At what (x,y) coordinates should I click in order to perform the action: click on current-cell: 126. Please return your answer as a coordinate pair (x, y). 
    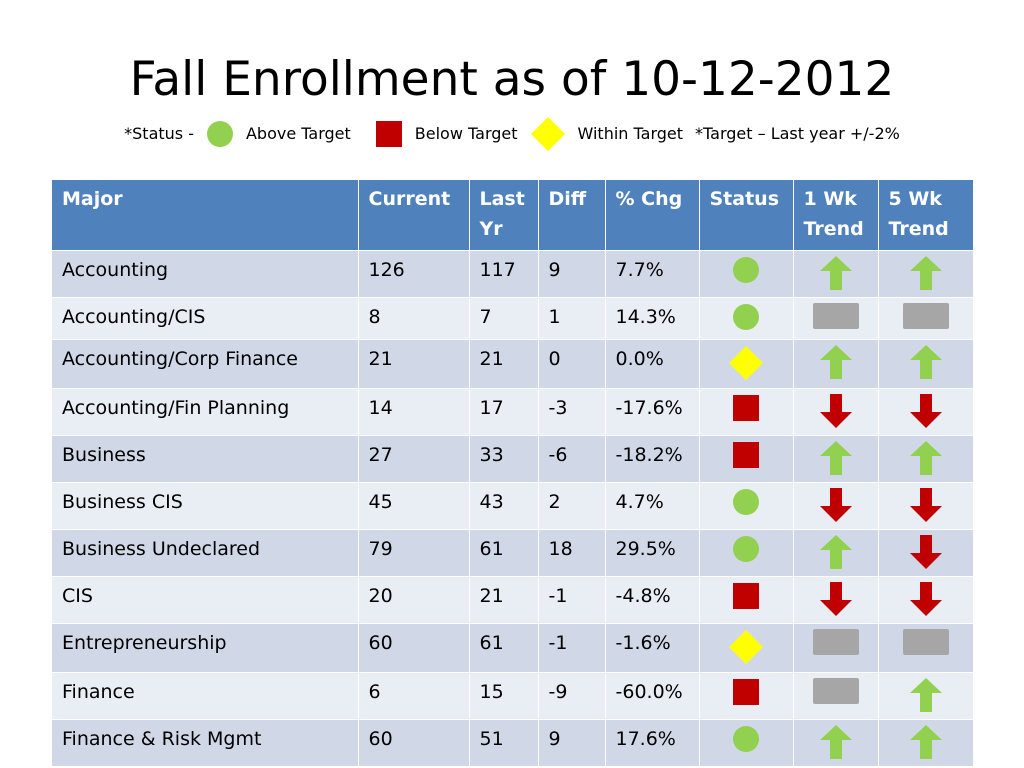
    Looking at the image, I should click on (414, 274).